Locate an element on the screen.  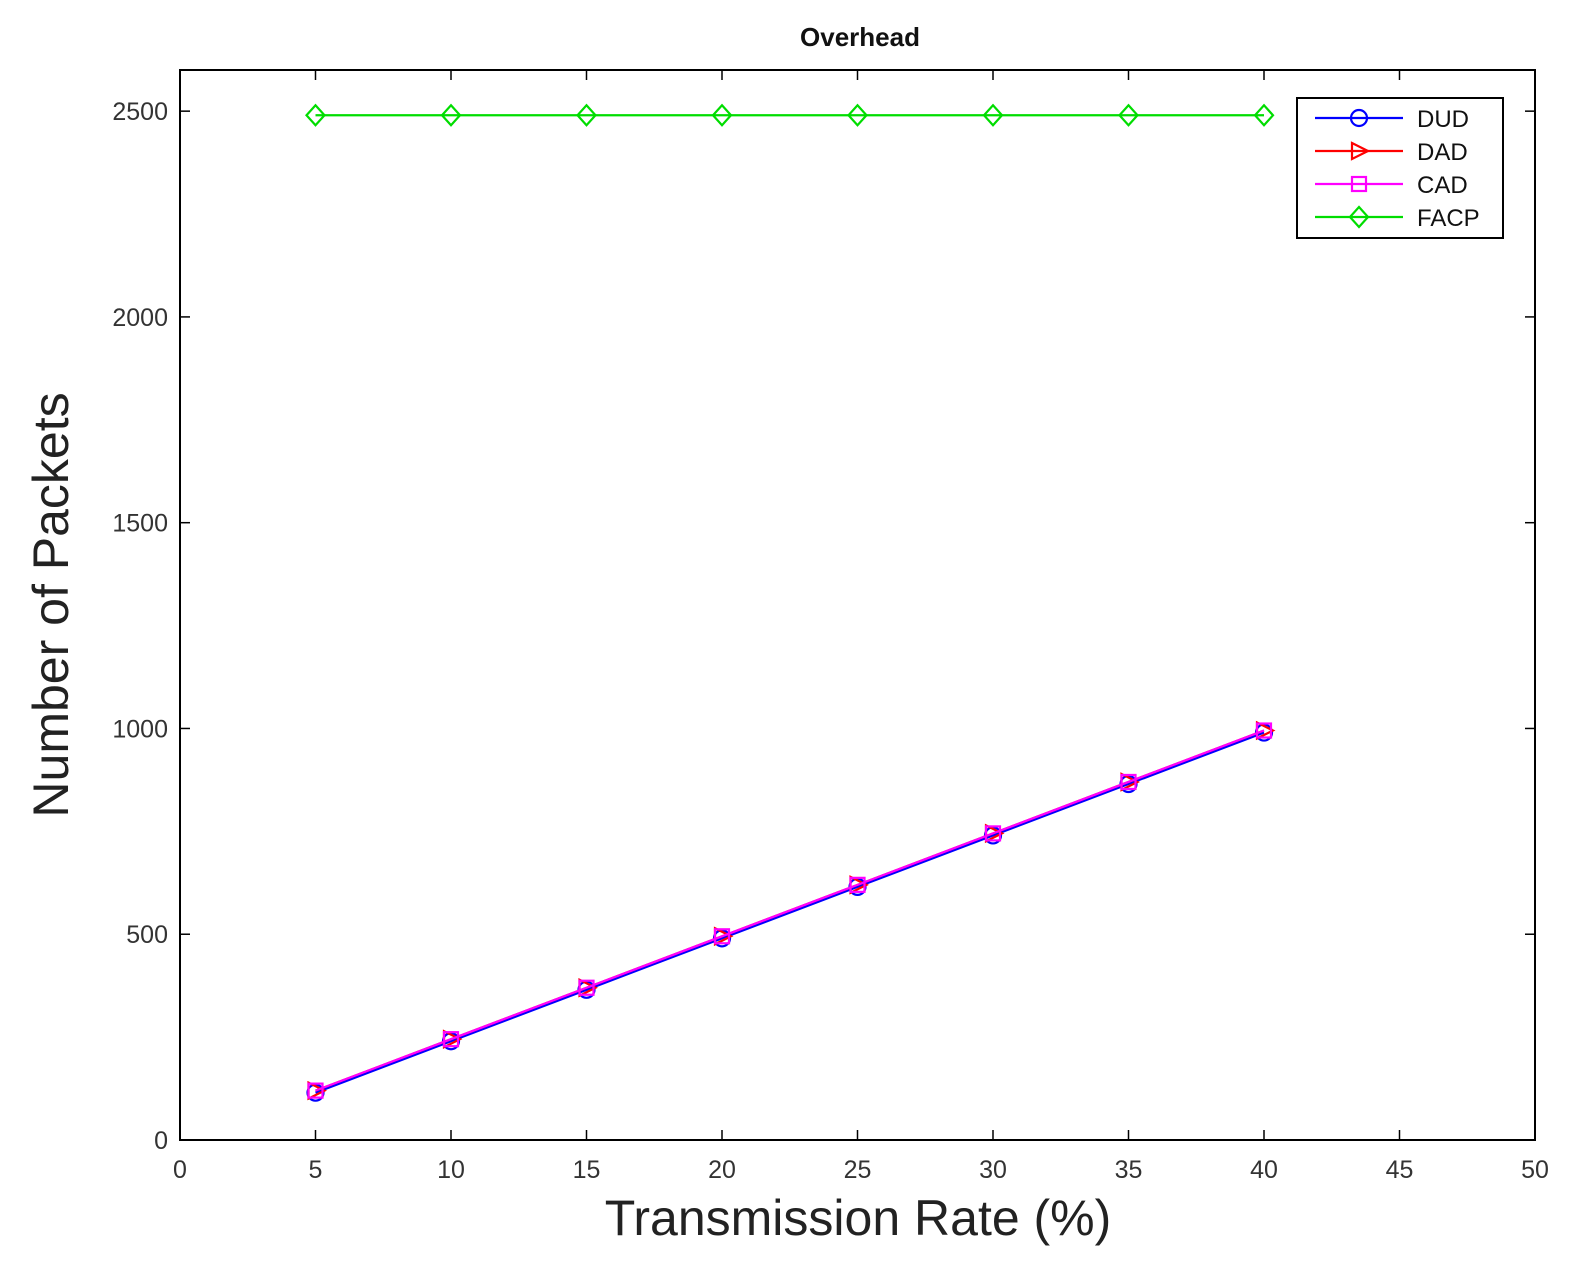
y-tick-label: 2500 is located at coordinates (140, 112).